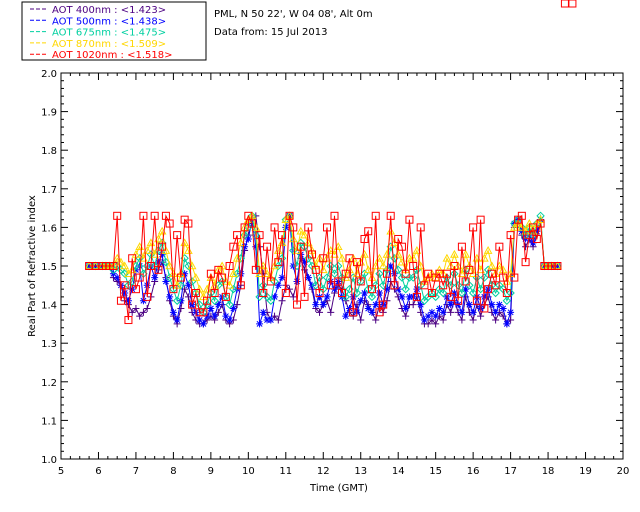  I want to click on y-tick-label: 1.2, so click(49, 383).